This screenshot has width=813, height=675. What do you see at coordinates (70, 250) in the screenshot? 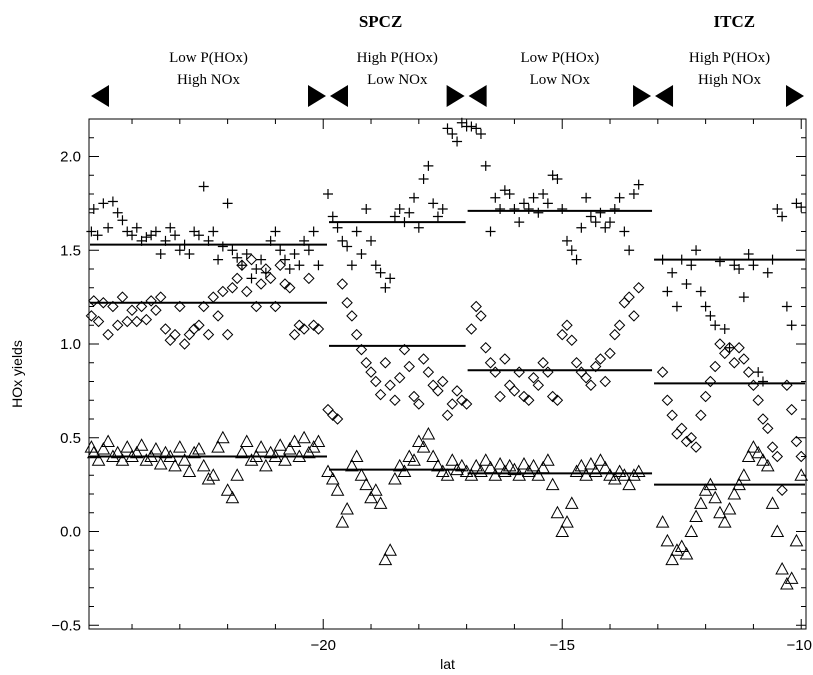
I see `y-tick-label: 1.5` at bounding box center [70, 250].